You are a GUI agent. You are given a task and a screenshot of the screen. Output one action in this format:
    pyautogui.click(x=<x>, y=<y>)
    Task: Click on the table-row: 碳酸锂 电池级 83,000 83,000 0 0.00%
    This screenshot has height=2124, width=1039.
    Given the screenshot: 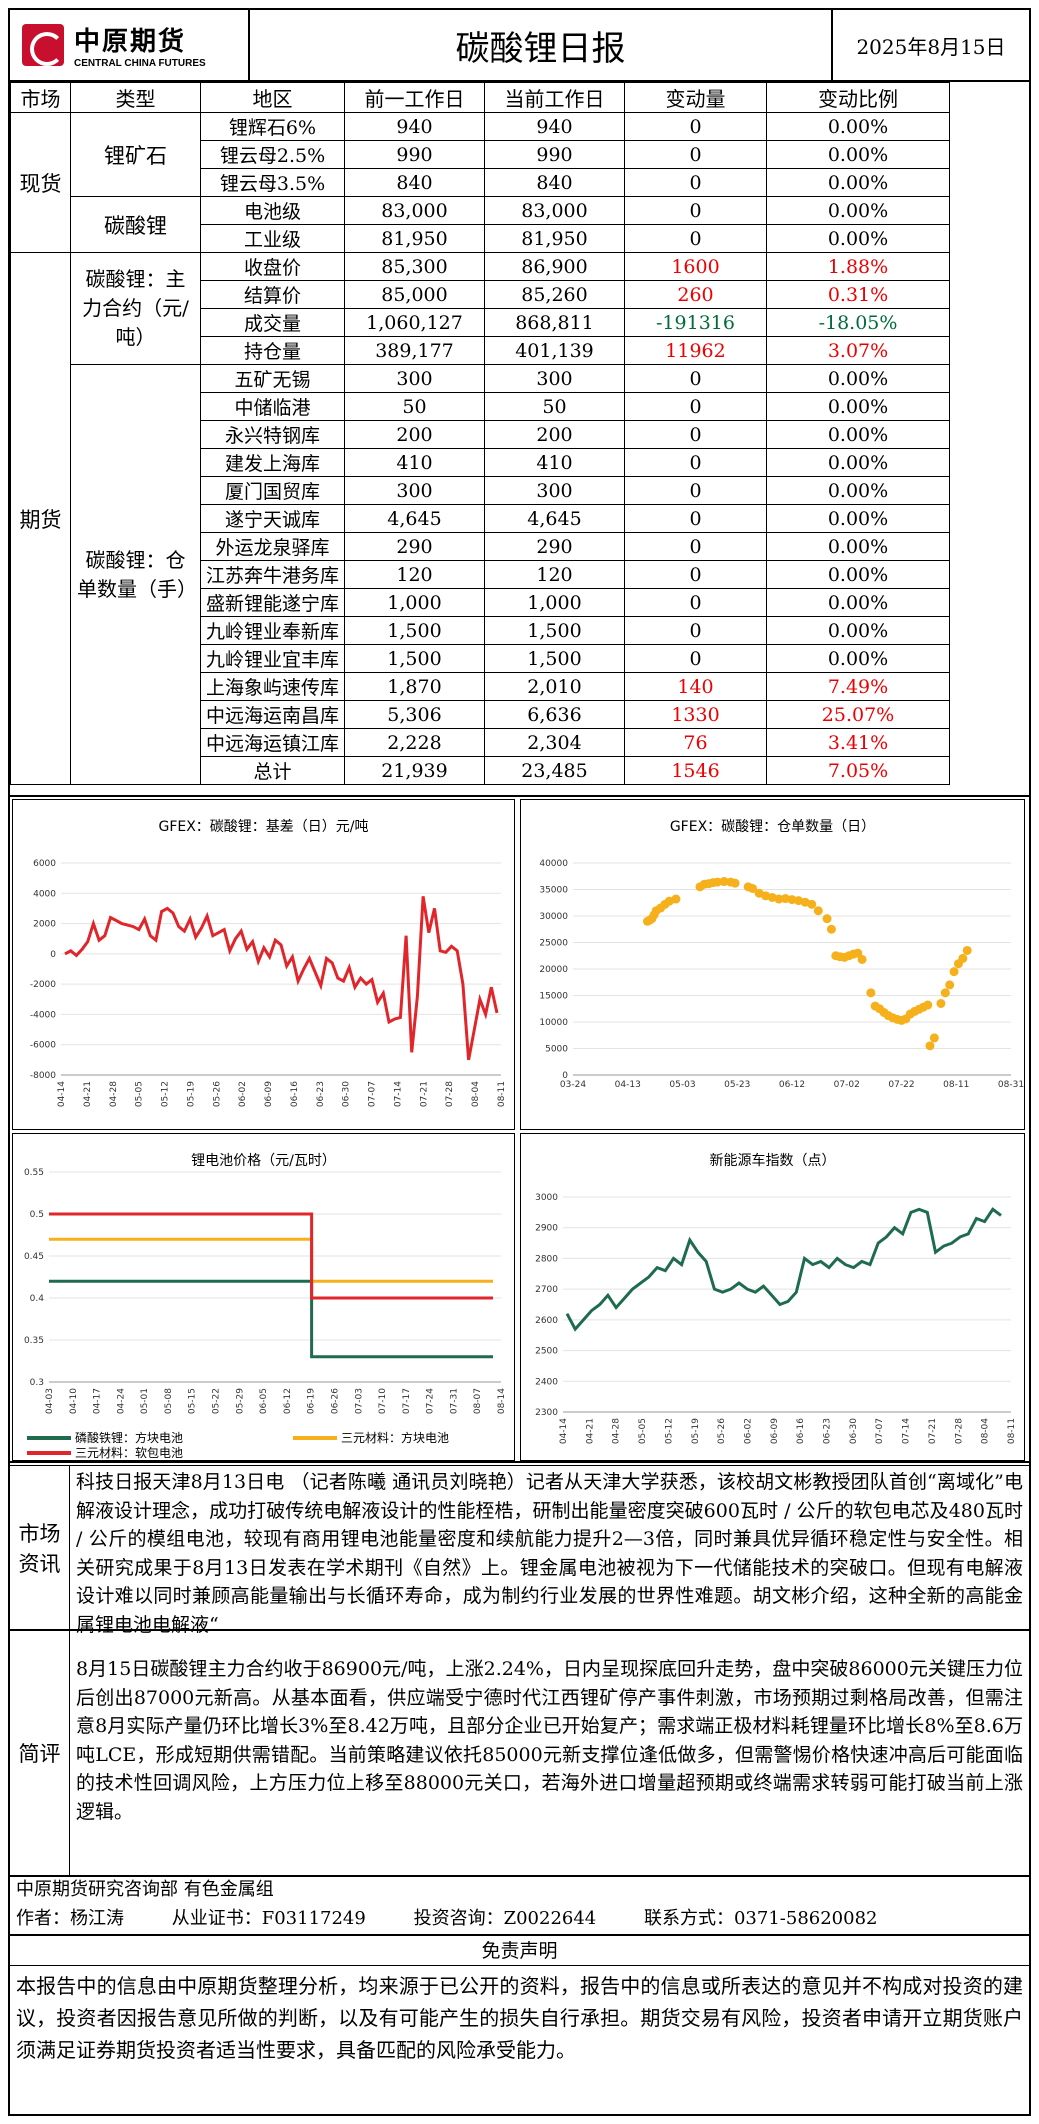 What is the action you would take?
    pyautogui.click(x=480, y=224)
    